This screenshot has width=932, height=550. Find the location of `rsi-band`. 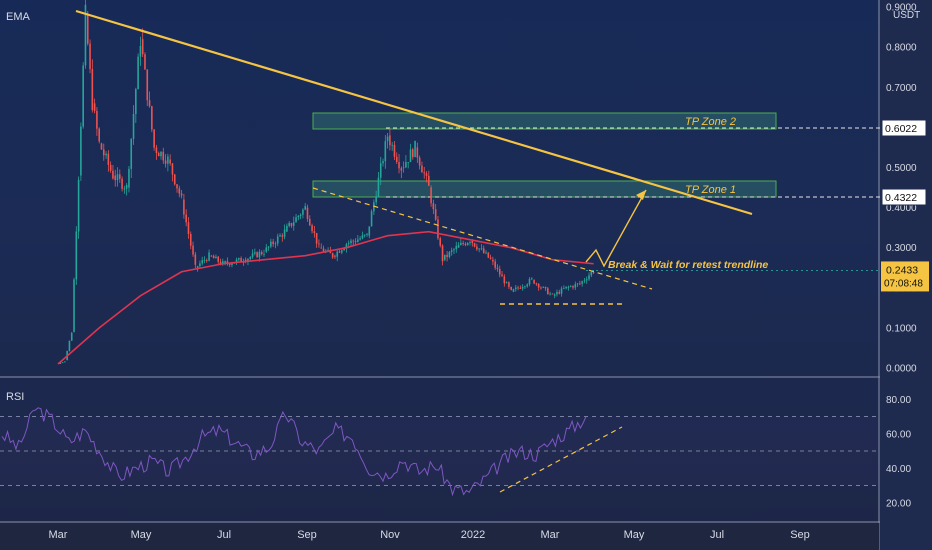

rsi-band is located at coordinates (439, 451).